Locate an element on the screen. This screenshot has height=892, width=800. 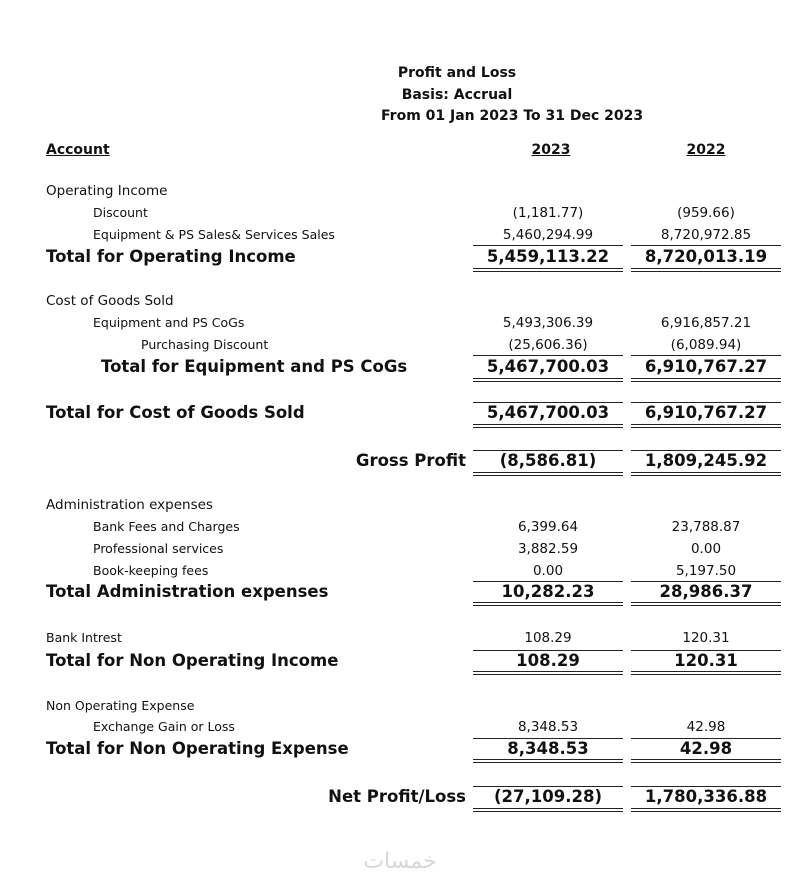
account-name: Equipment and PS CoGs is located at coordinates (169, 322).